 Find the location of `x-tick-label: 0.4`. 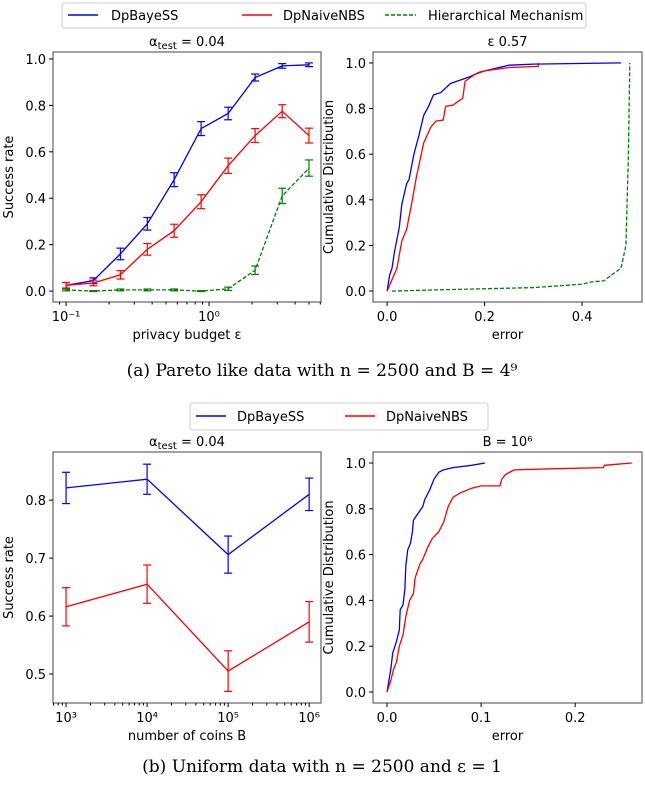

x-tick-label: 0.4 is located at coordinates (582, 317).